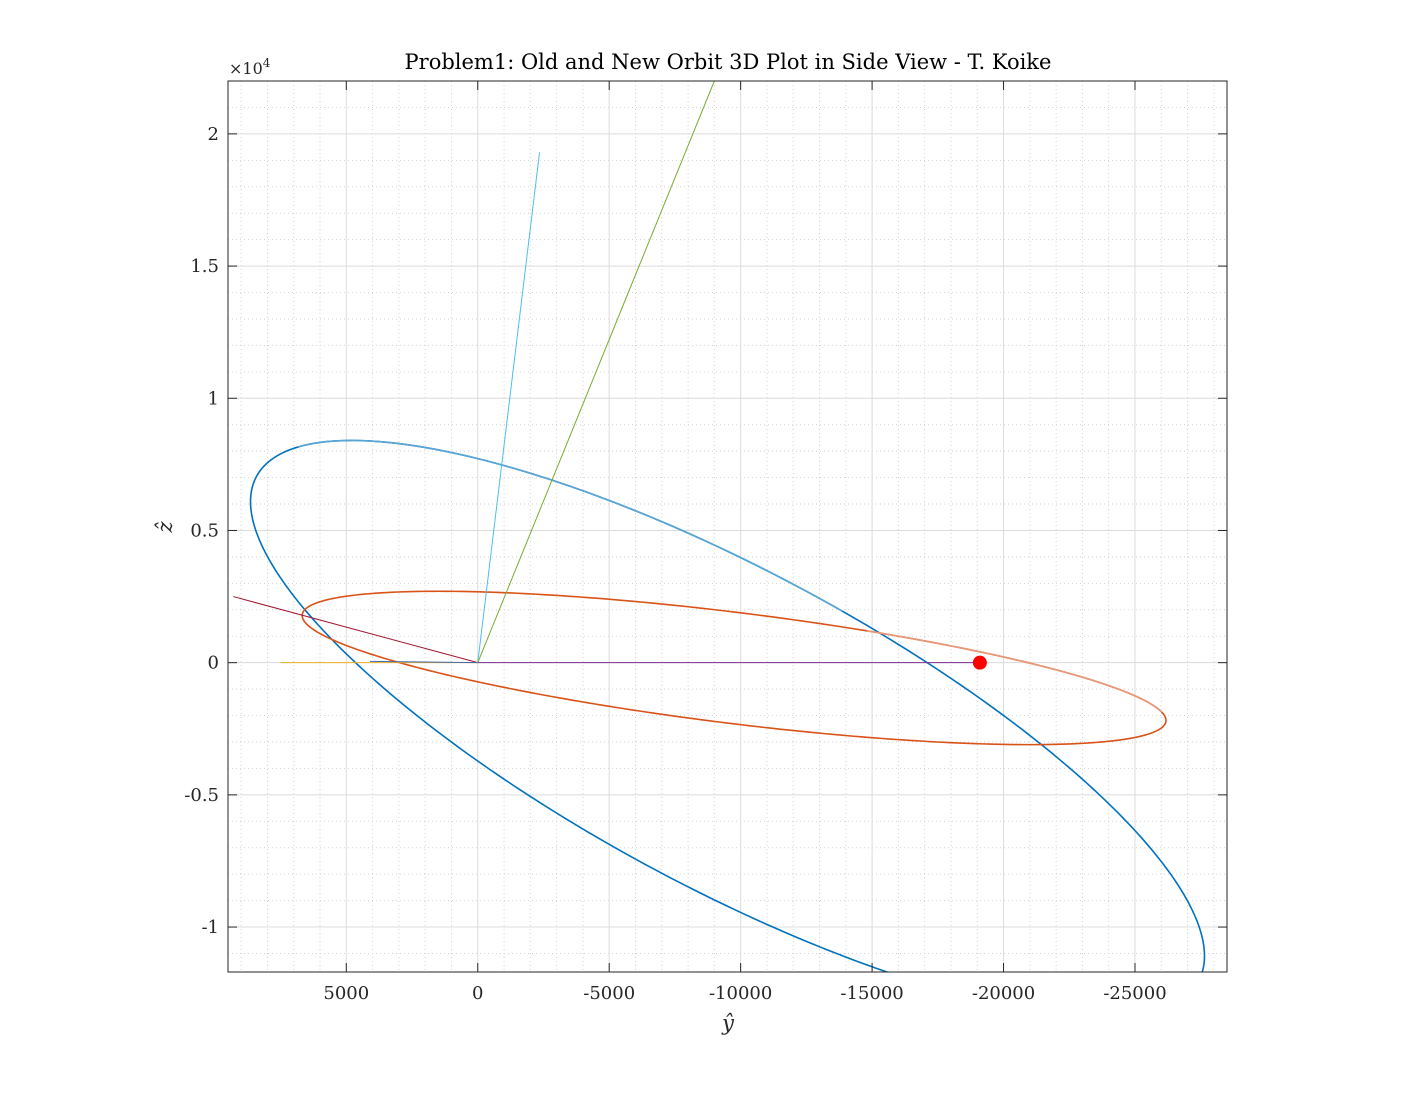  I want to click on y-axis-label: ẑ, so click(165, 527).